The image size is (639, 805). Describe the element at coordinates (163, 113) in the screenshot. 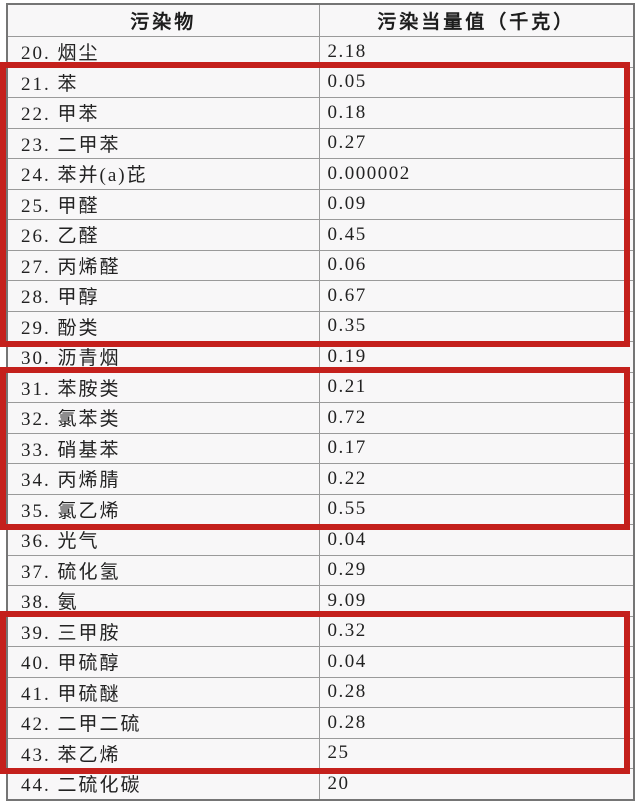

I see `pollutant-cell: 22. 甲苯` at that location.